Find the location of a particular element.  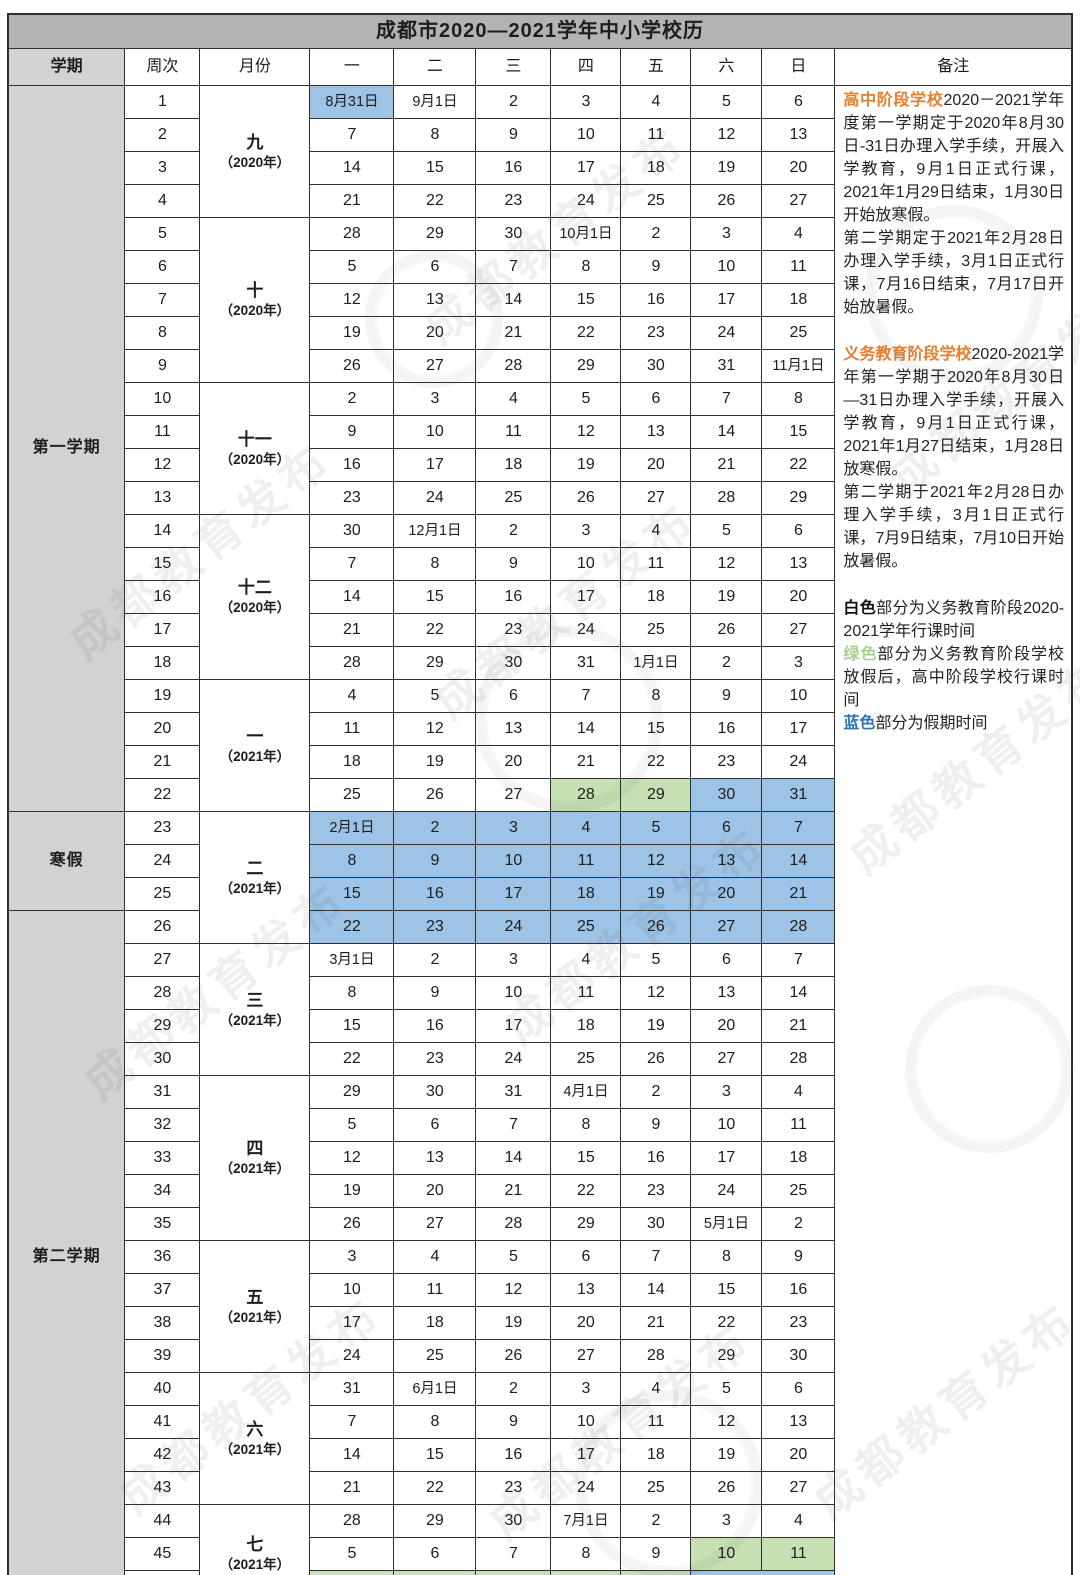

note-paragraph: 白色部分为义务教育阶段2020-2021学年行课时间 is located at coordinates (953, 620).